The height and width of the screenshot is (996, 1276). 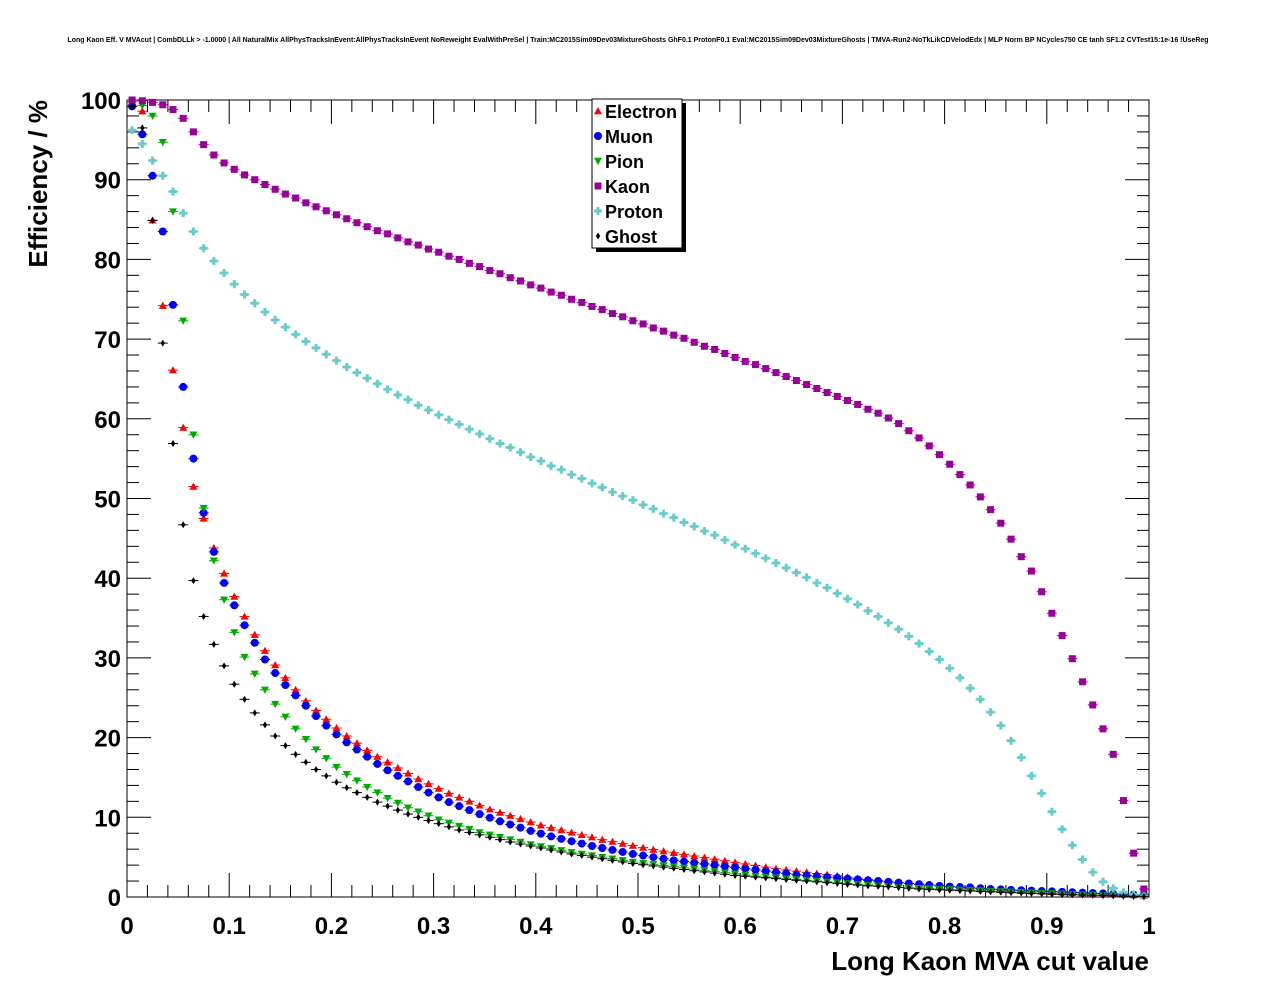 I want to click on y-tick-labels: 0 10 20 30 40 50 60 70 80 90 100, so click(x=101, y=500).